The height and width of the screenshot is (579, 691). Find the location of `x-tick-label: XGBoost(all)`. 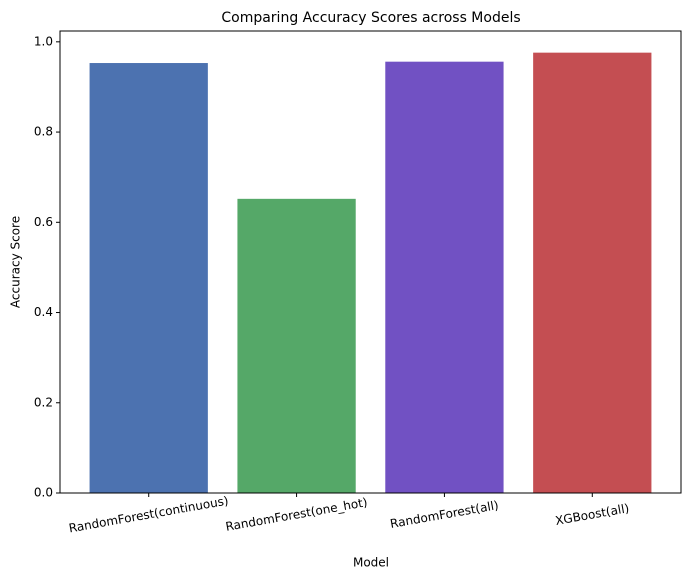

x-tick-label: XGBoost(all) is located at coordinates (592, 514).